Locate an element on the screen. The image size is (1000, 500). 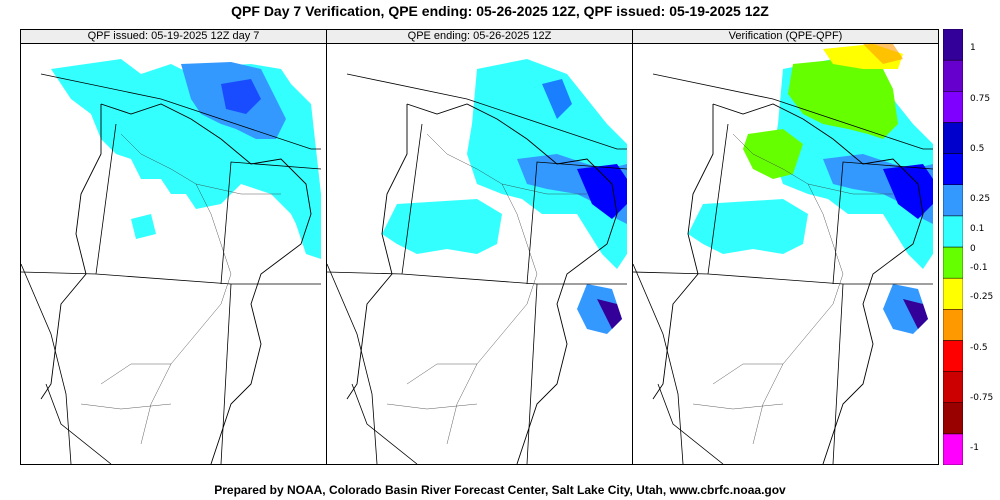
colorbar-tick-label: 1 is located at coordinates (973, 48).